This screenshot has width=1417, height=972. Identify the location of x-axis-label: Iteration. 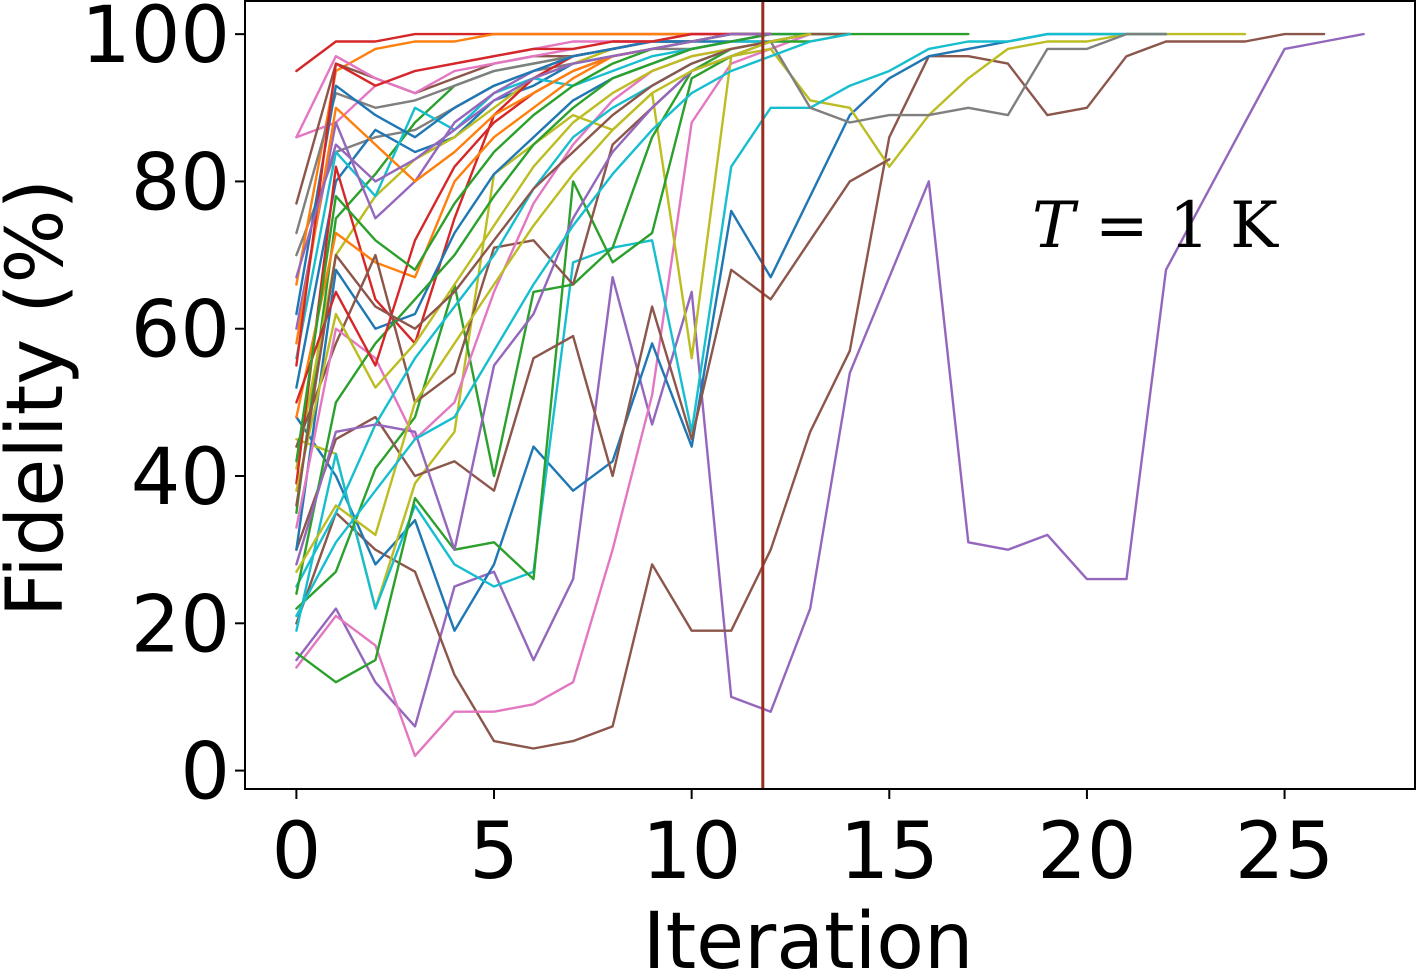
(808, 934).